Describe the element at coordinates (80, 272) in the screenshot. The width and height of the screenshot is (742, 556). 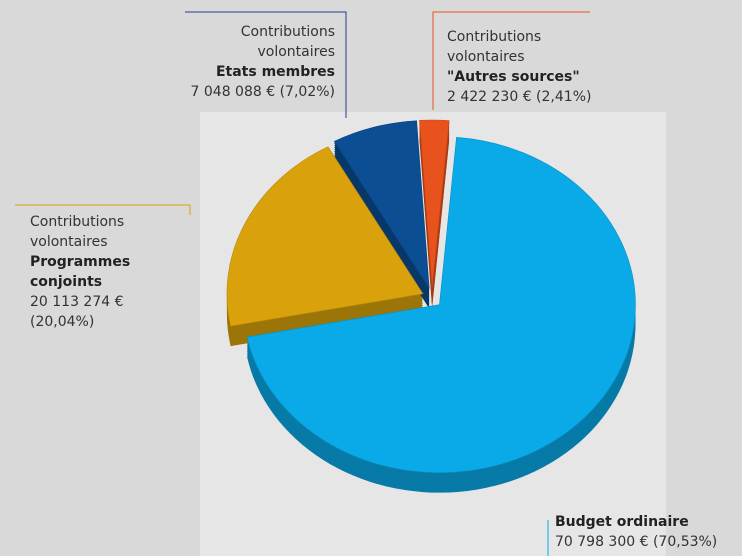
I see `label-name: Programmes conjoints` at that location.